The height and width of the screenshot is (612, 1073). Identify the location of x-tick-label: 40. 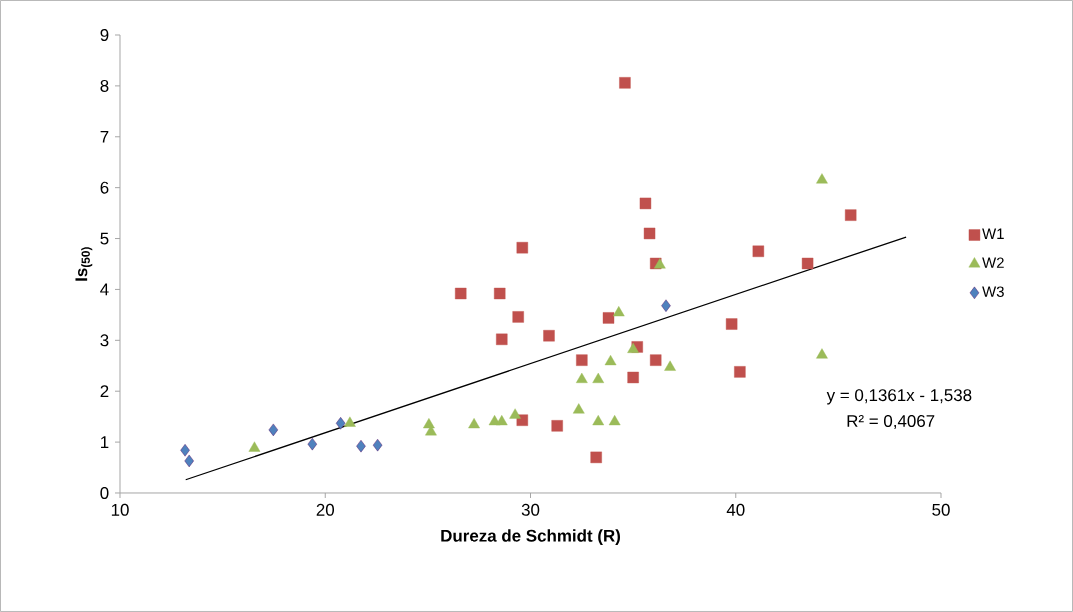
(735, 509).